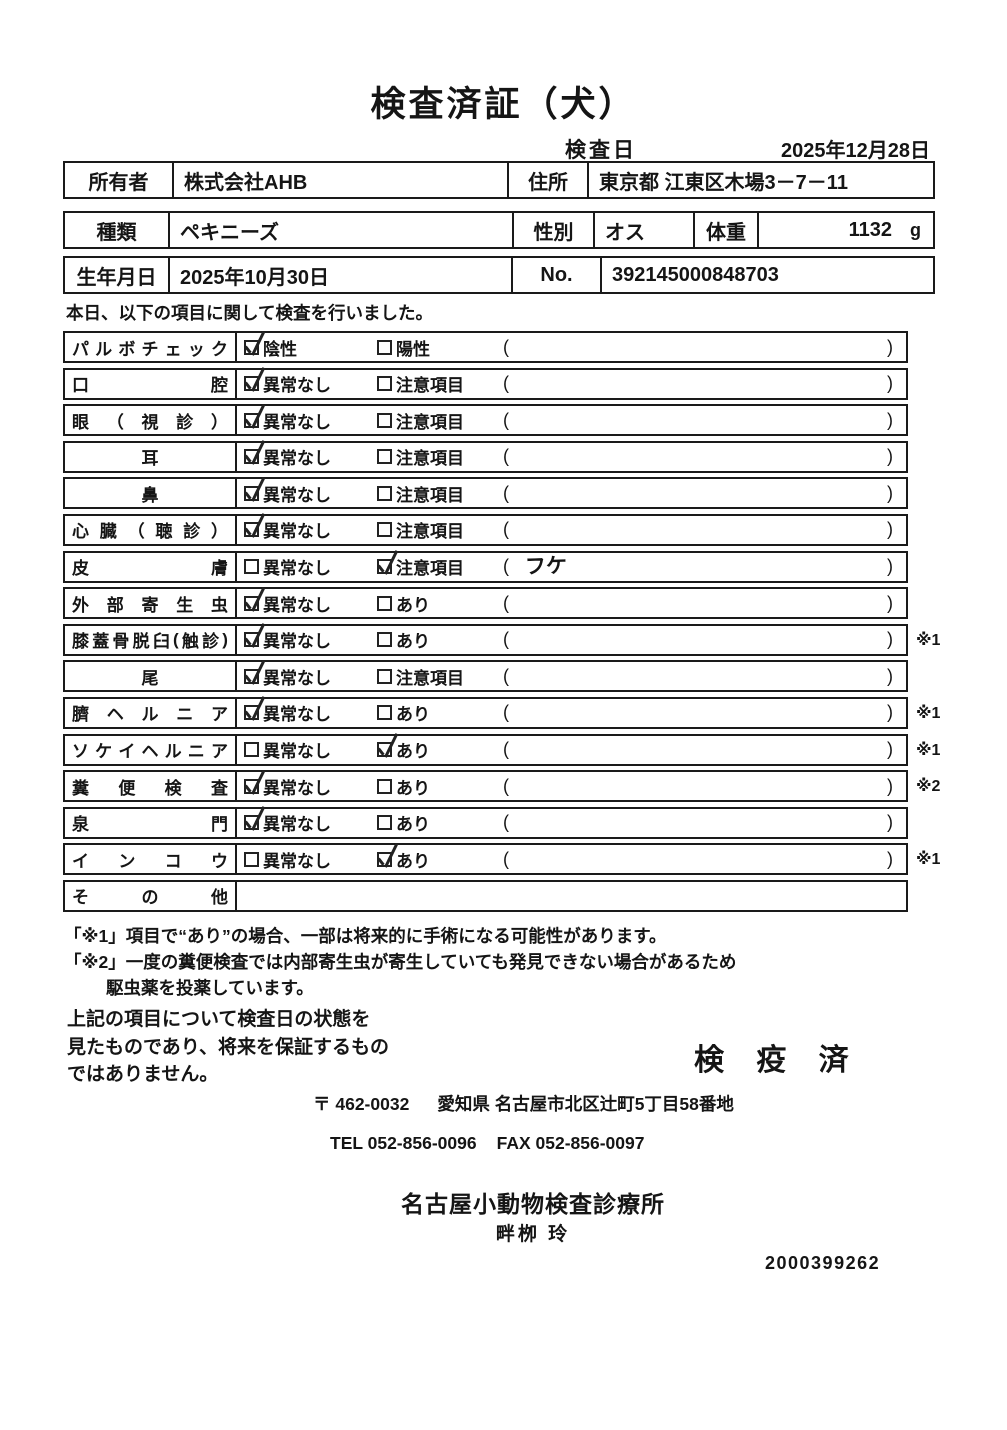 The height and width of the screenshot is (1430, 1007). I want to click on checklist-row-label: 泉門, so click(150, 823).